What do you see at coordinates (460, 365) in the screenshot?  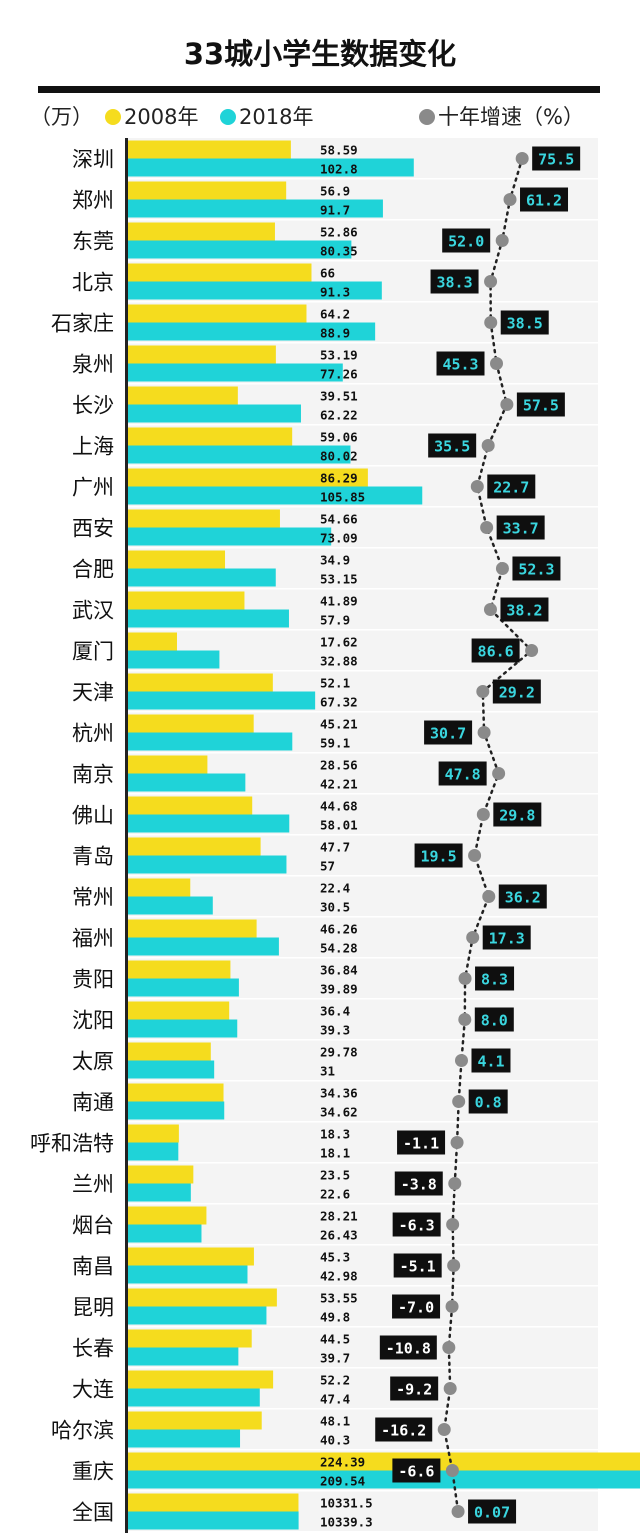 I see `rate-value-label: 45.3` at bounding box center [460, 365].